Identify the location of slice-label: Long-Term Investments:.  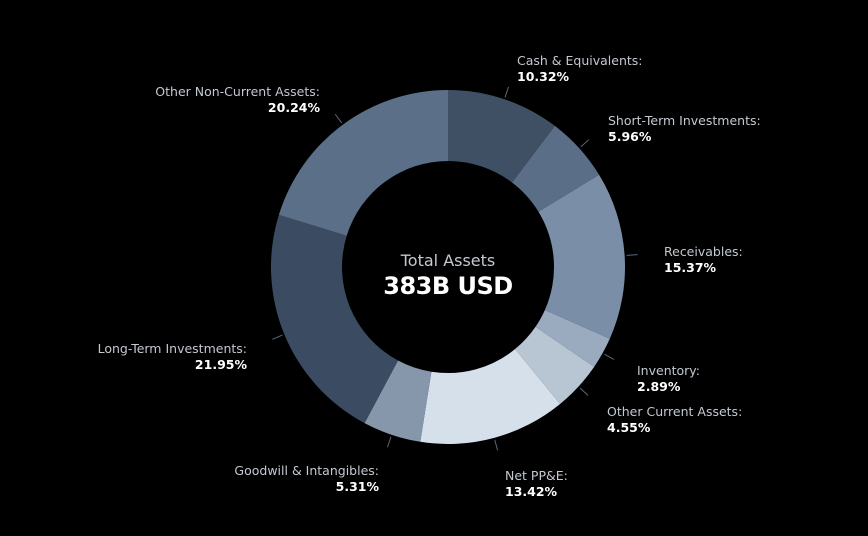
(172, 348).